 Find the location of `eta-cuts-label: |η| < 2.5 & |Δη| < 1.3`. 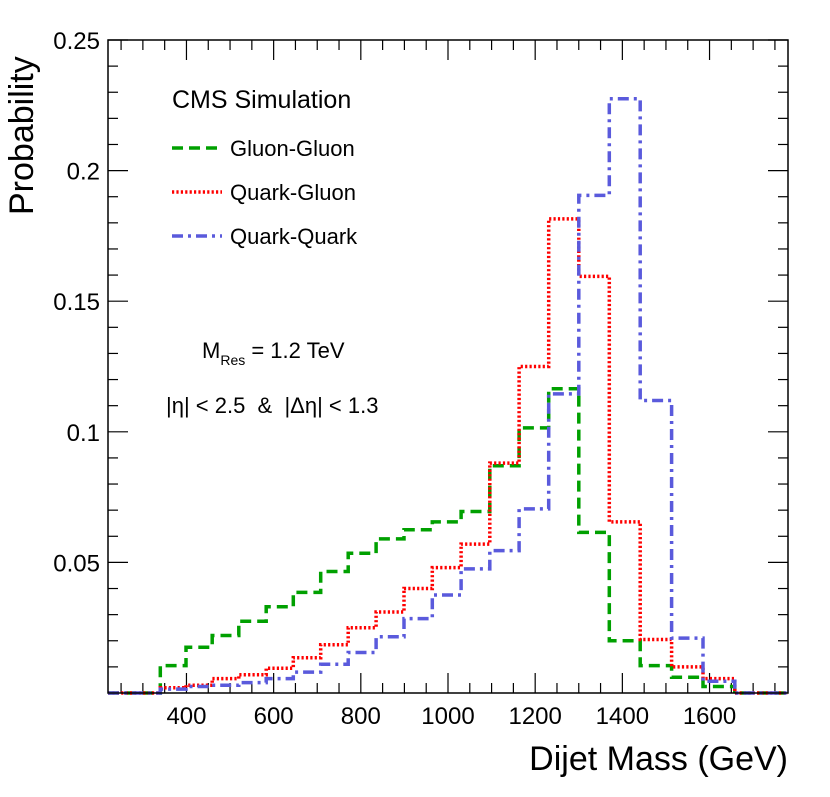

eta-cuts-label: |η| < 2.5 & |Δη| < 1.3 is located at coordinates (272, 405).